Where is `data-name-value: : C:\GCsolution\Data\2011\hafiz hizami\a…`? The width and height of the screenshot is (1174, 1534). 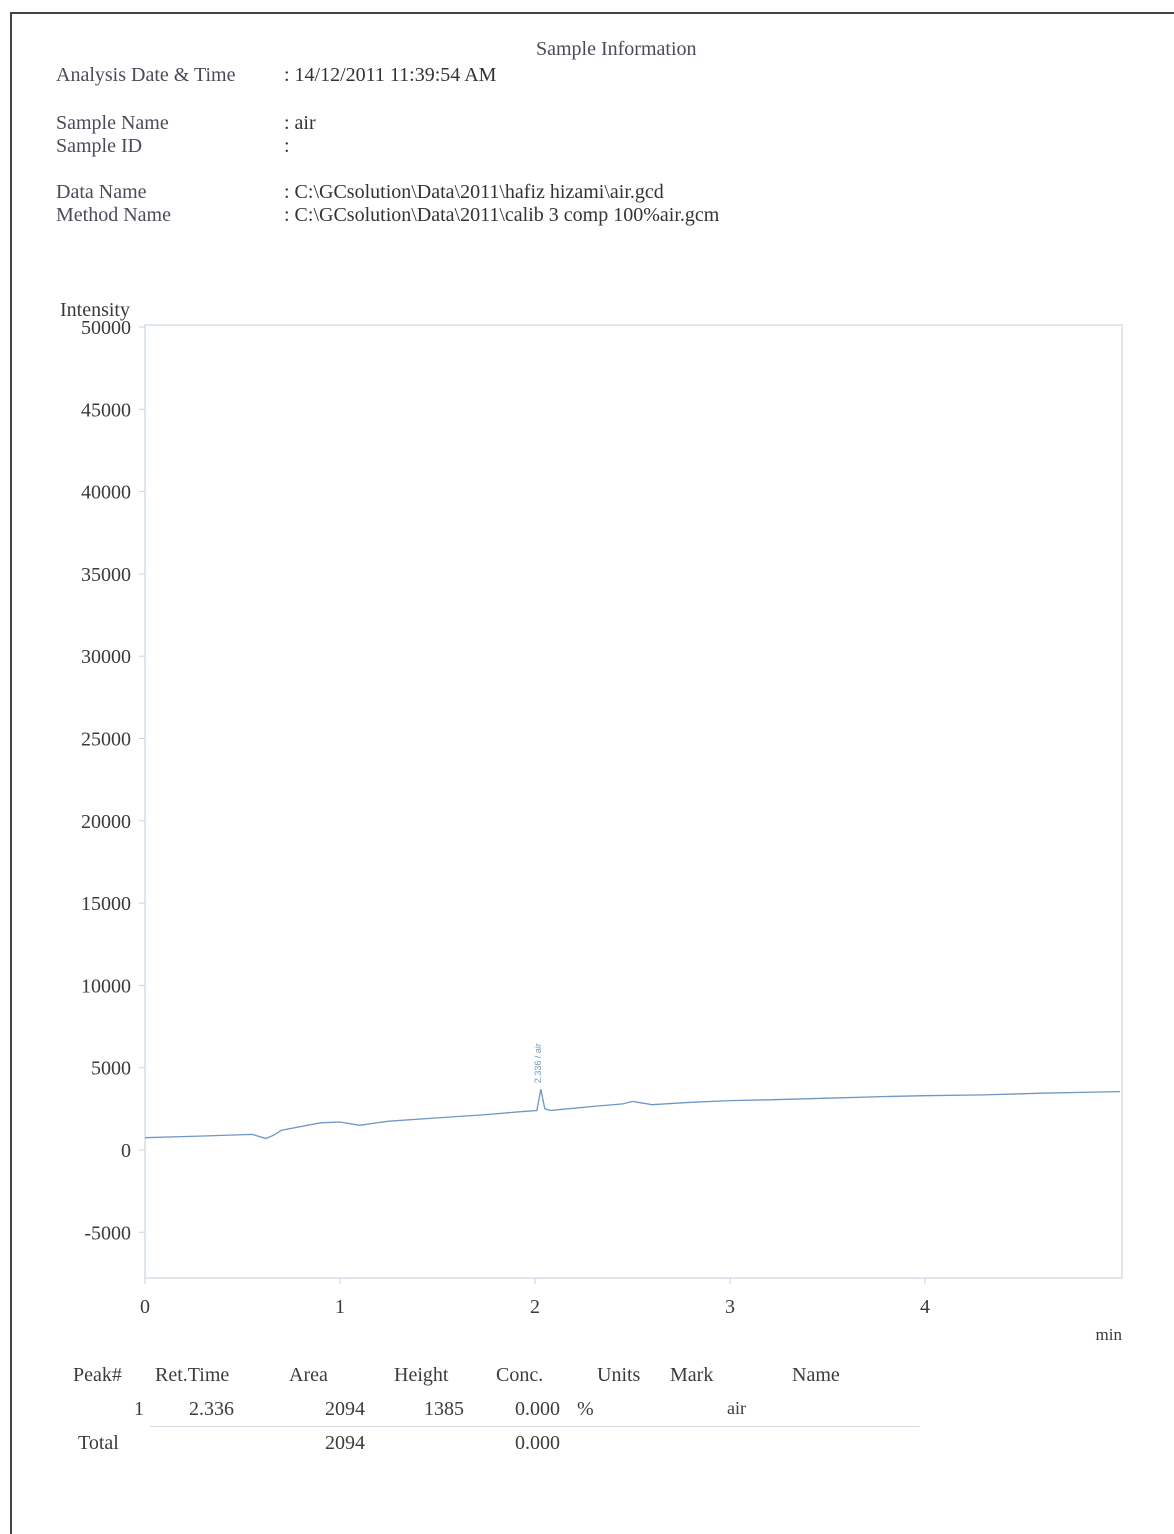
data-name-value: : C:\GCsolution\Data\2011\hafiz hizami\a… is located at coordinates (474, 192).